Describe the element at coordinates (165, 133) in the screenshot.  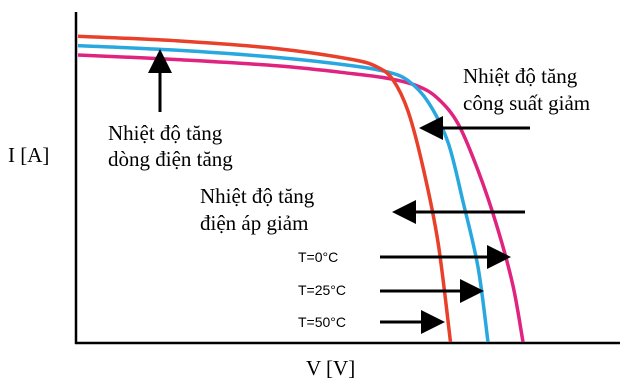
I see `annotation-current-line1: Nhiệt độ tăng` at that location.